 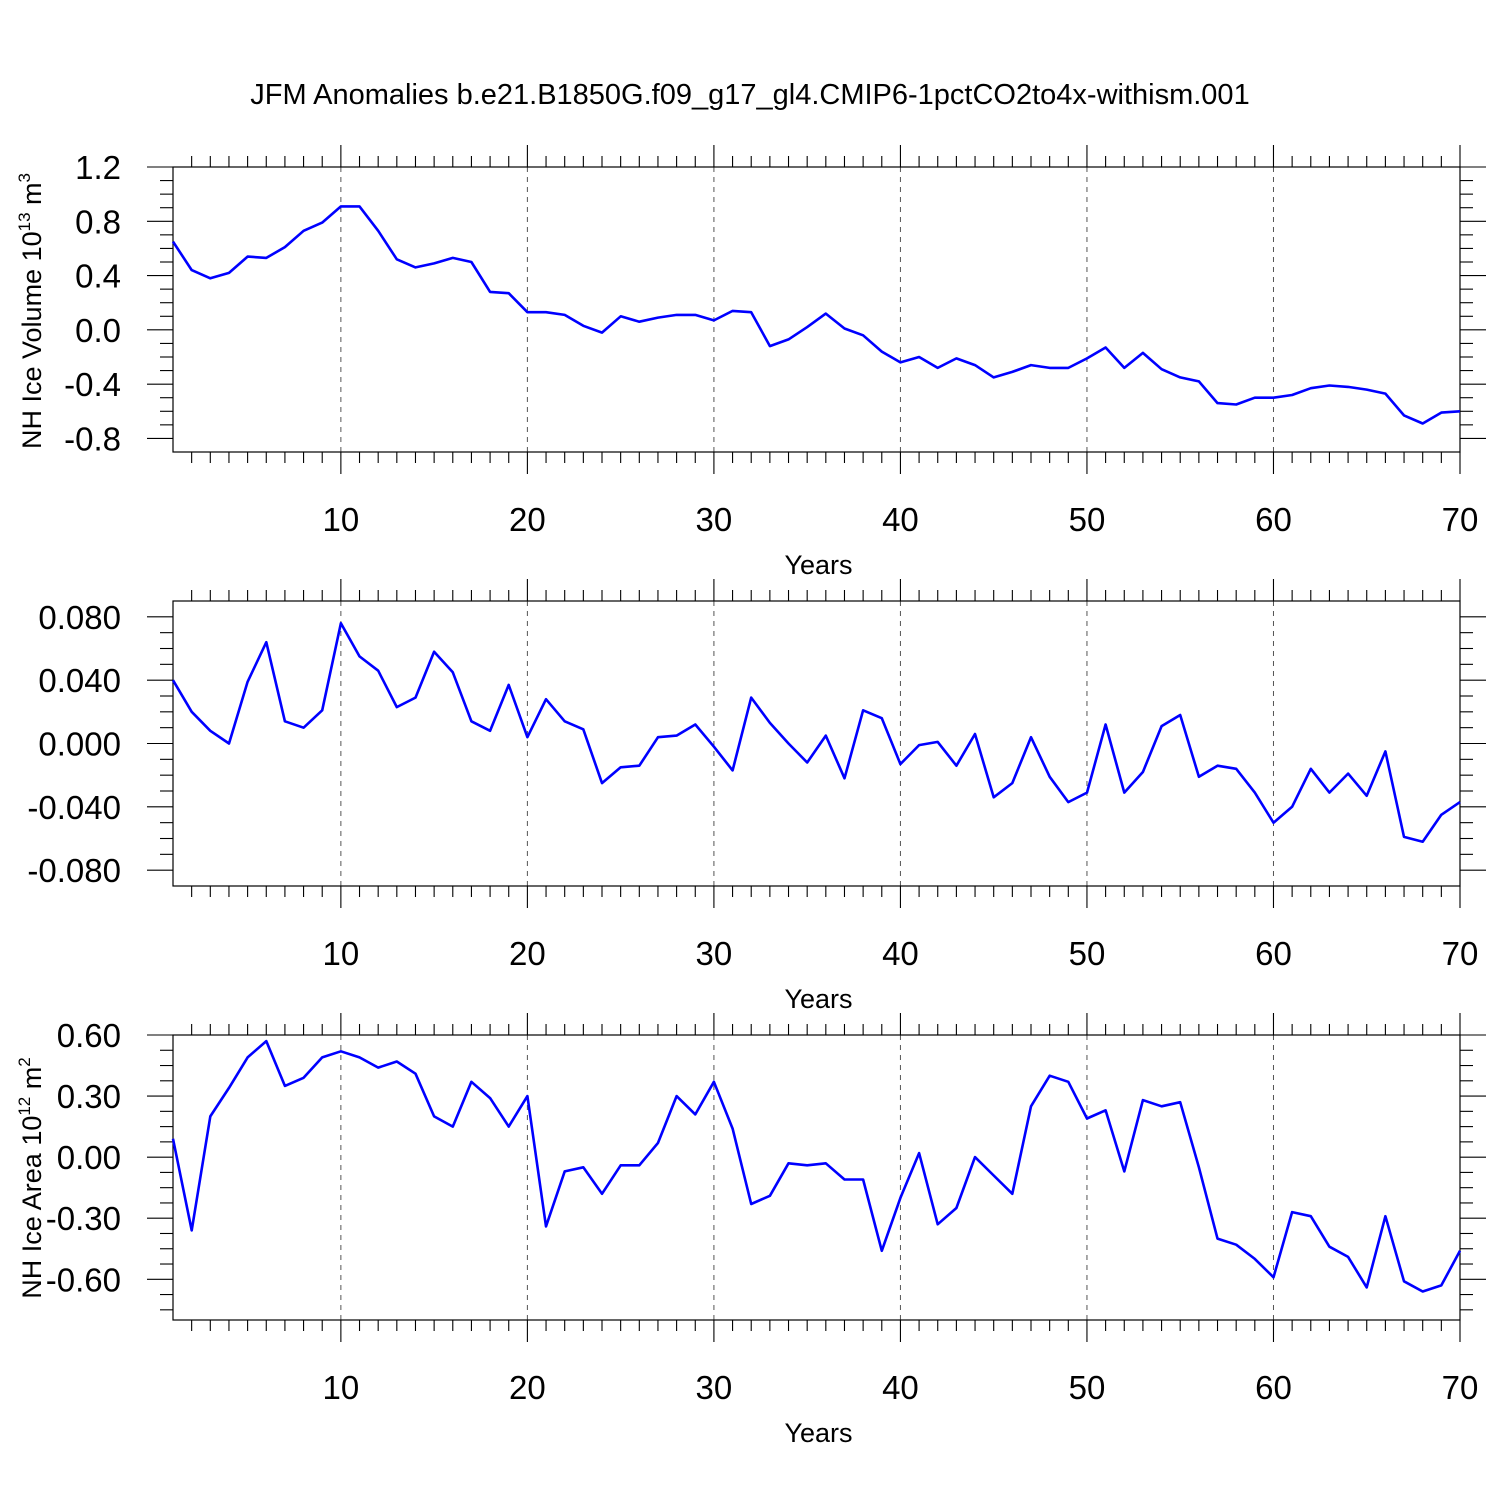 I want to click on y-tick-label: 0.040, so click(x=79, y=680).